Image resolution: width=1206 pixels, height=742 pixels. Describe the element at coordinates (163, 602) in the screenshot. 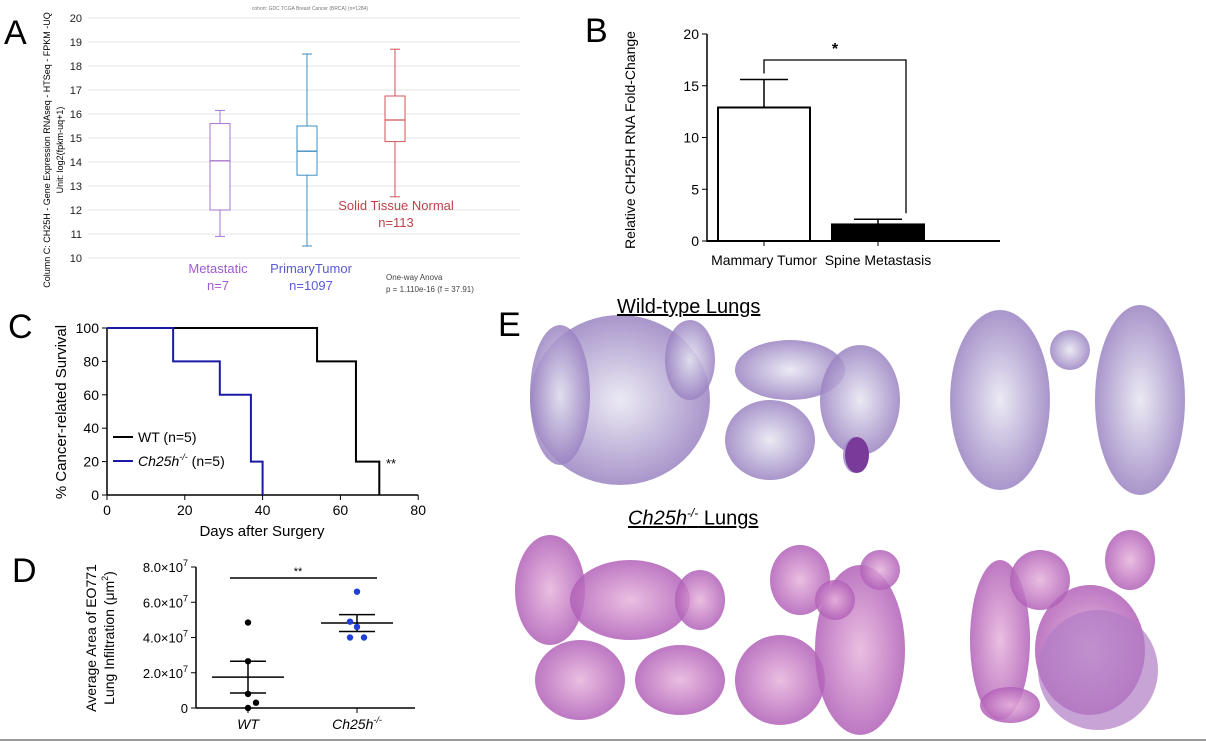

I see `y-tick-mantissa: 6.0×10` at that location.